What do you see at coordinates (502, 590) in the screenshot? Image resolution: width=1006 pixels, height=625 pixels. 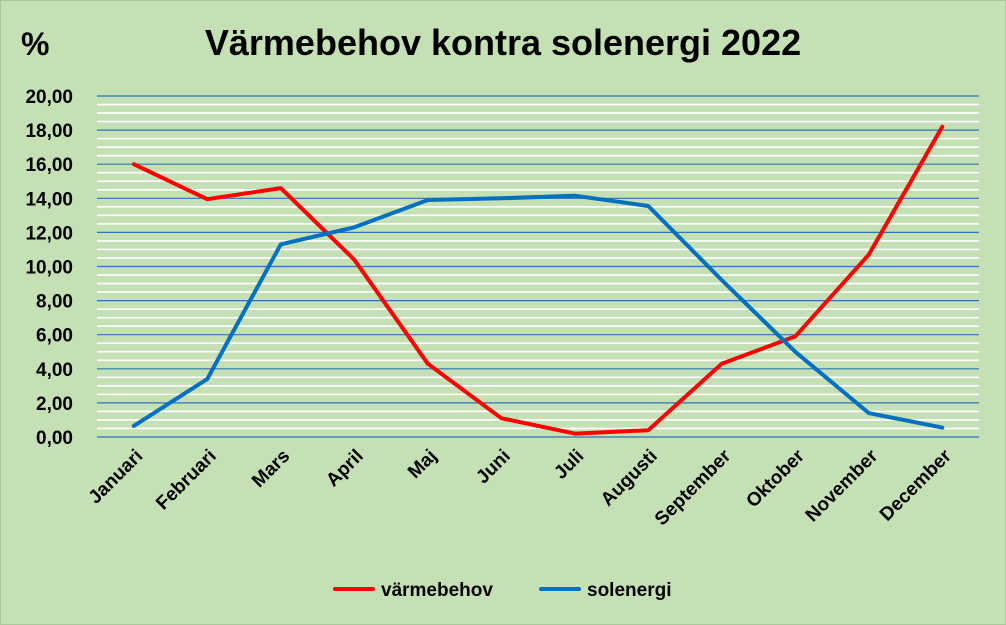 I see `legend: värmebehov solenergi` at bounding box center [502, 590].